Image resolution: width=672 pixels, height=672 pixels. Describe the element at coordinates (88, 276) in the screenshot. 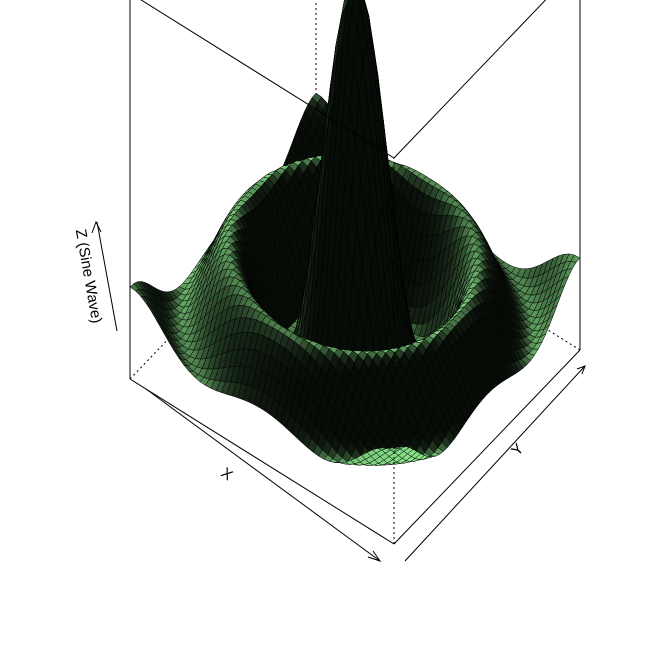

I see `z-axis-label: Z (Sine Wave)` at that location.